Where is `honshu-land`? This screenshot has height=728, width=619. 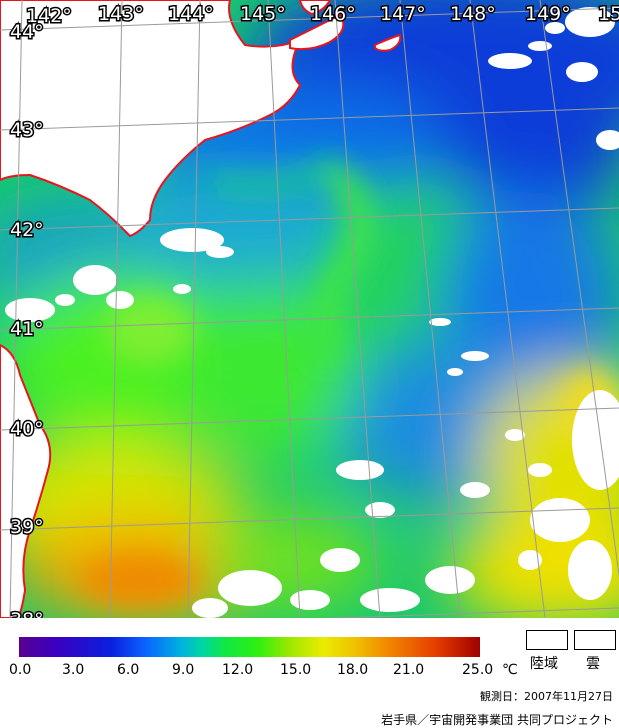
honshu-land is located at coordinates (26, 480).